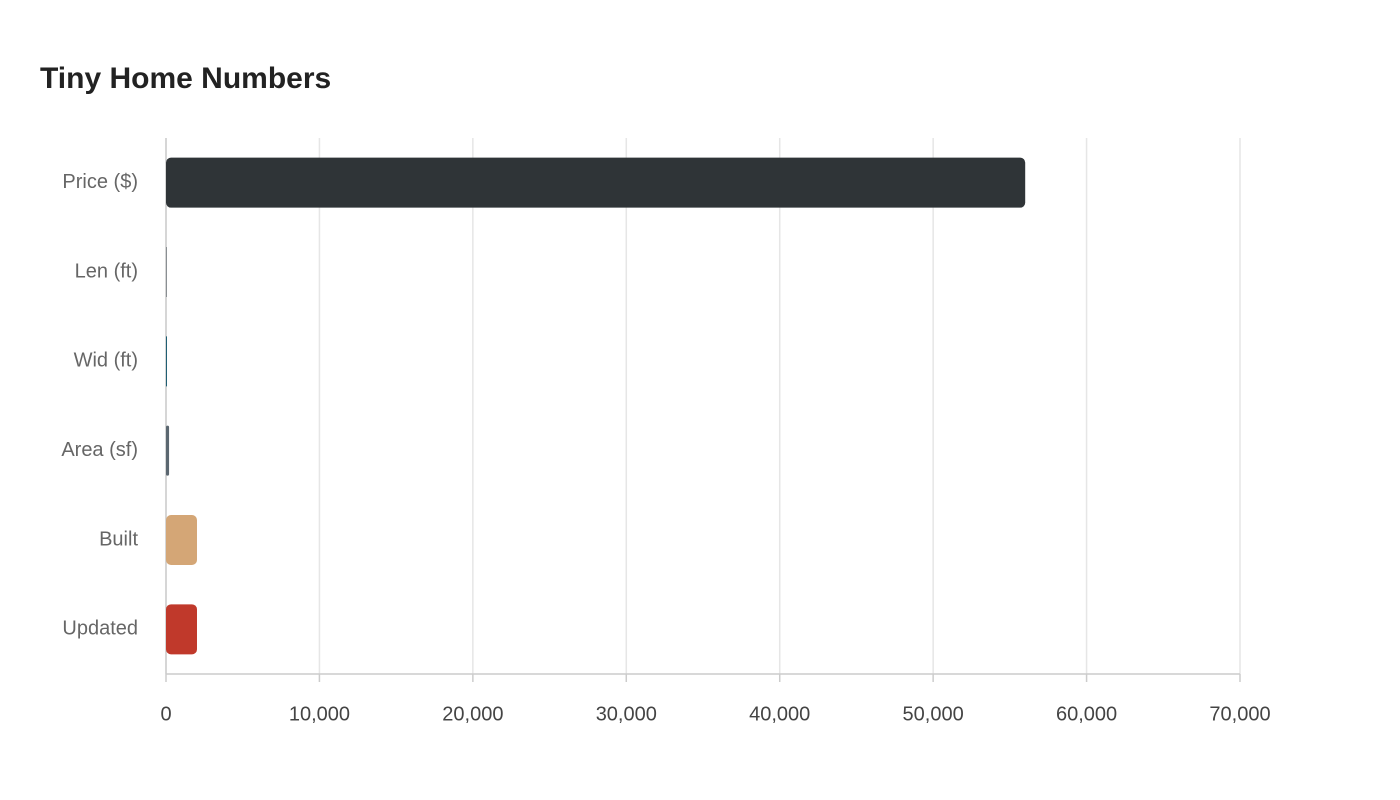 This screenshot has width=1400, height=800. What do you see at coordinates (100, 182) in the screenshot?
I see `y-tick-label: Price ($)` at bounding box center [100, 182].